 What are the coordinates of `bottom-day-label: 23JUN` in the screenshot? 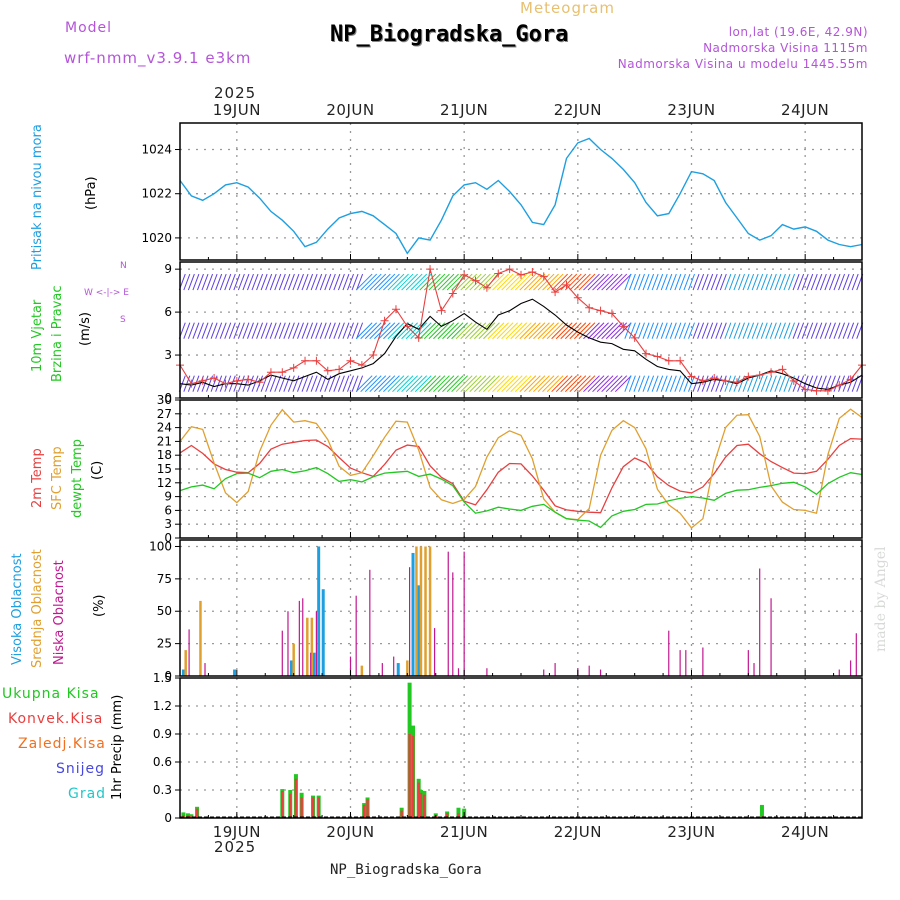 It's located at (691, 832).